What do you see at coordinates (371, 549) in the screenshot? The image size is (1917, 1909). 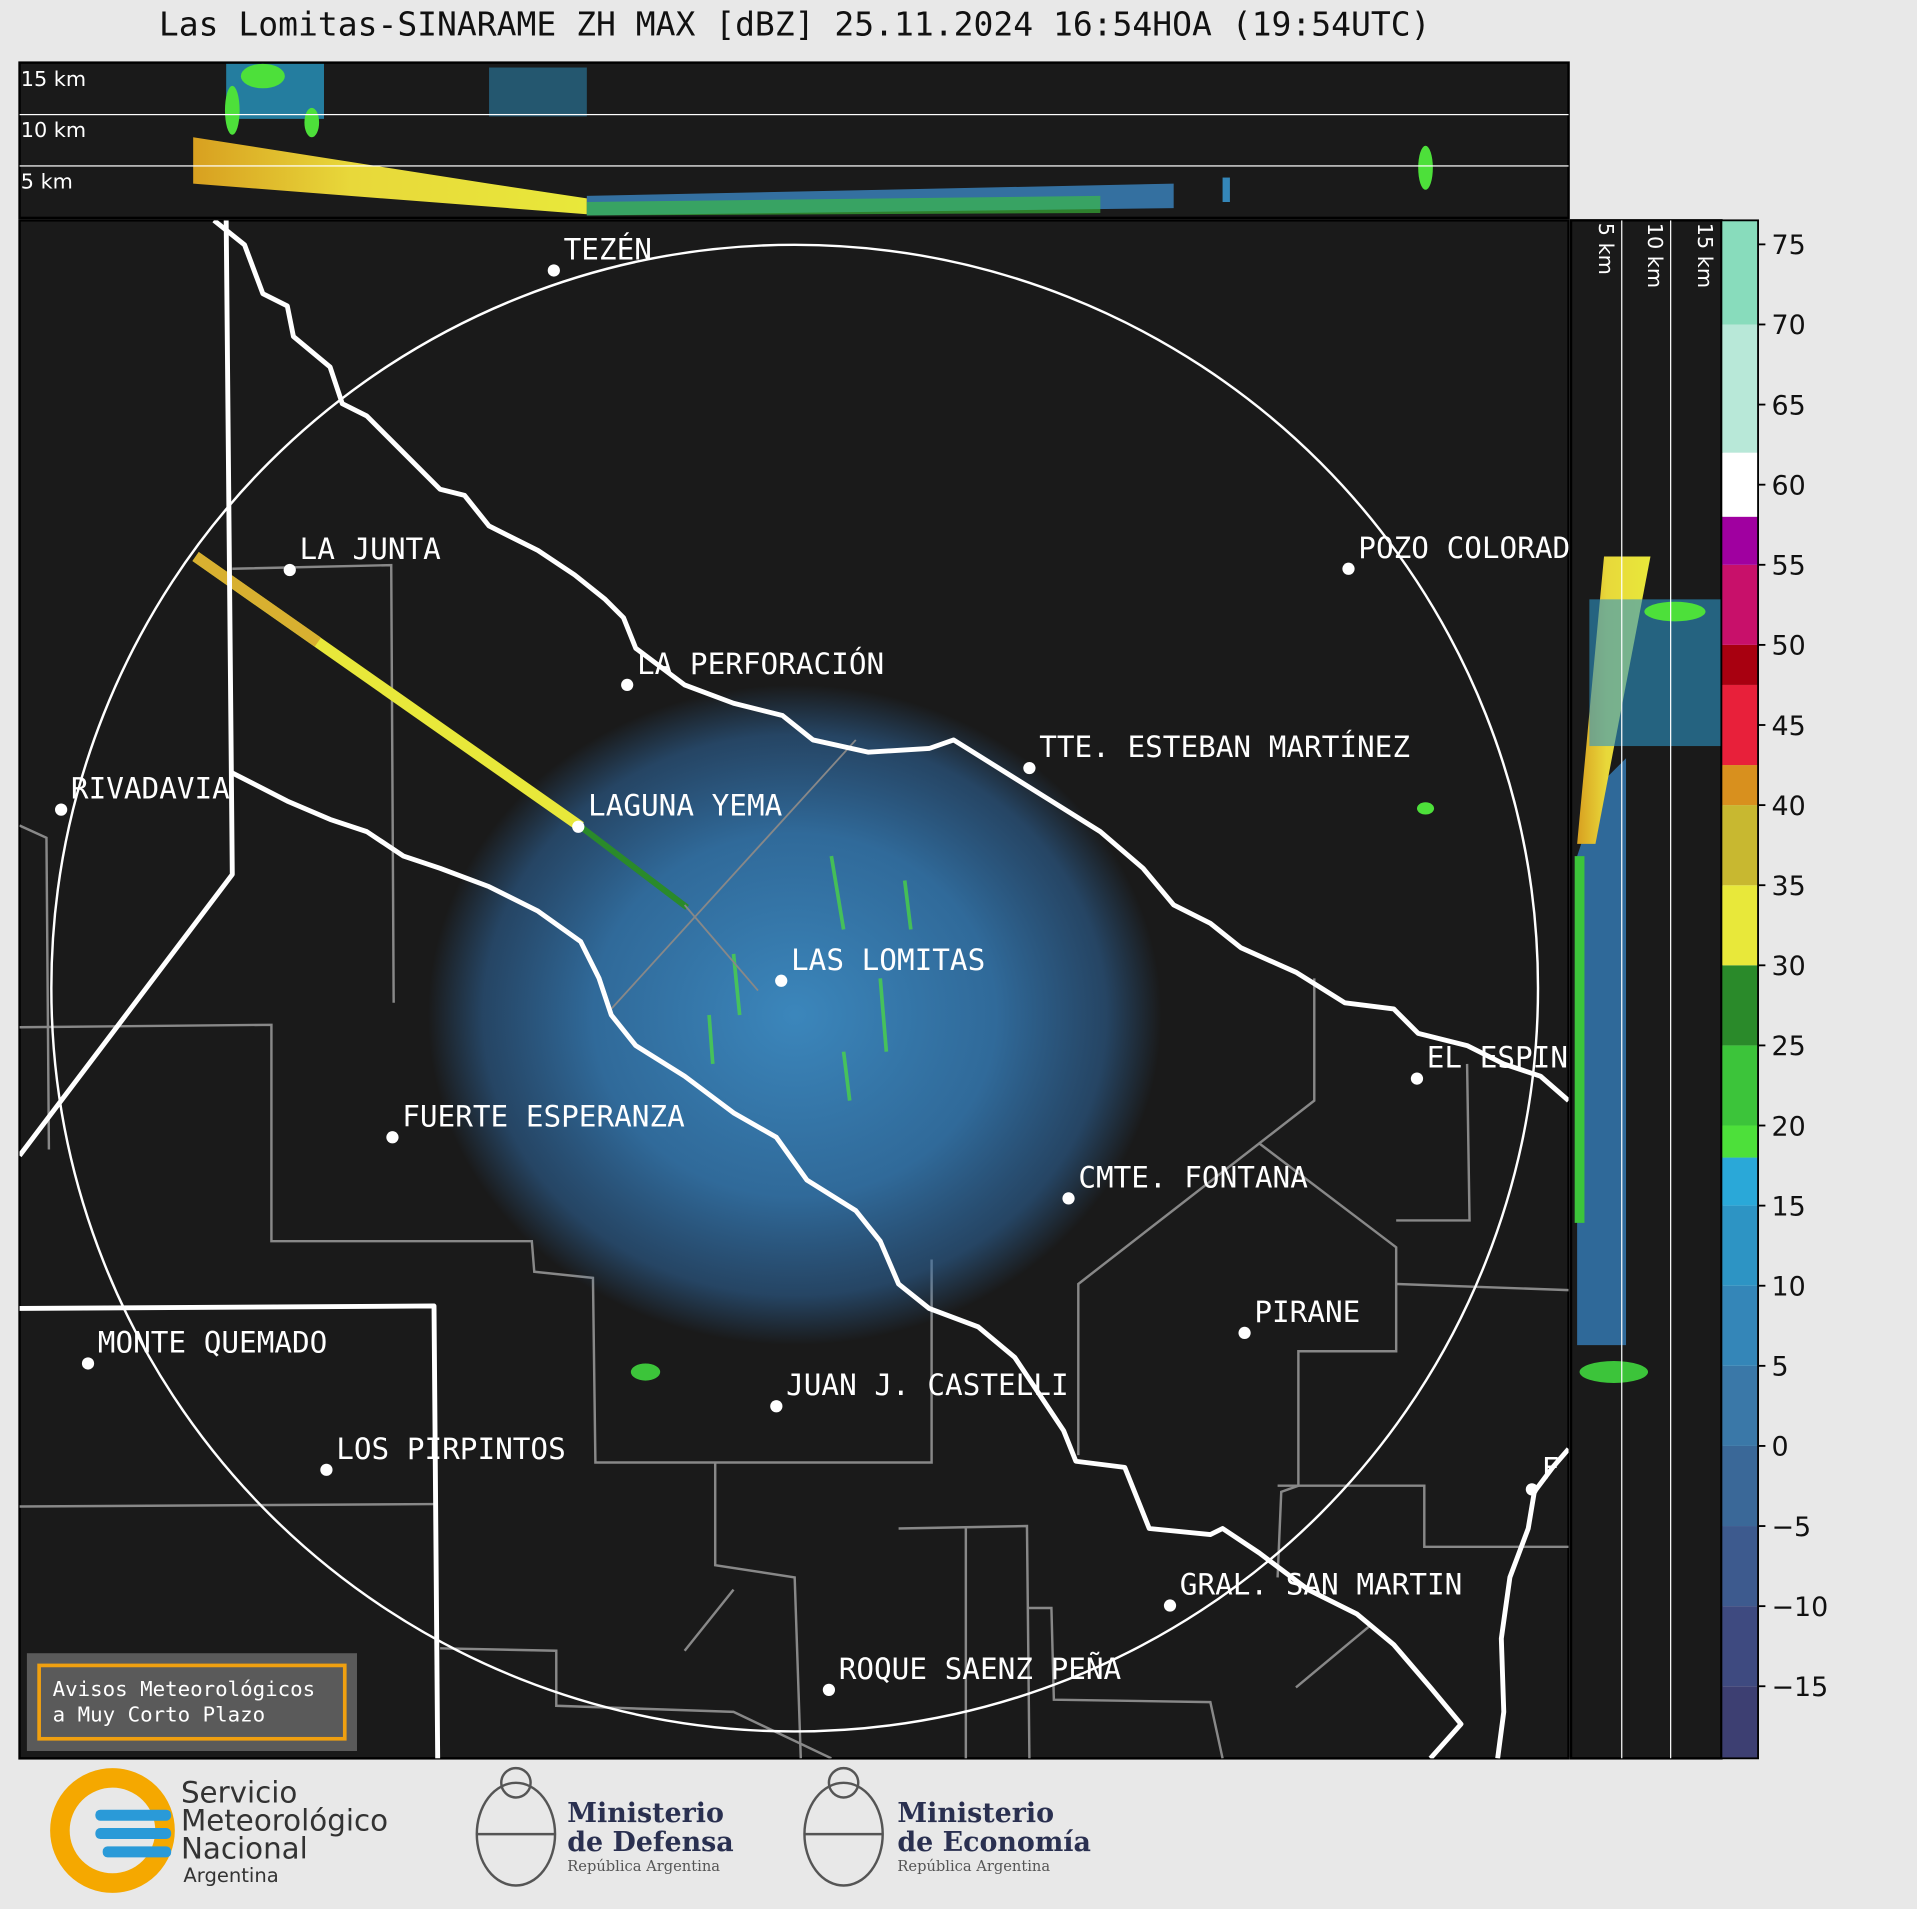 I see `place-label: LA JUNTA` at bounding box center [371, 549].